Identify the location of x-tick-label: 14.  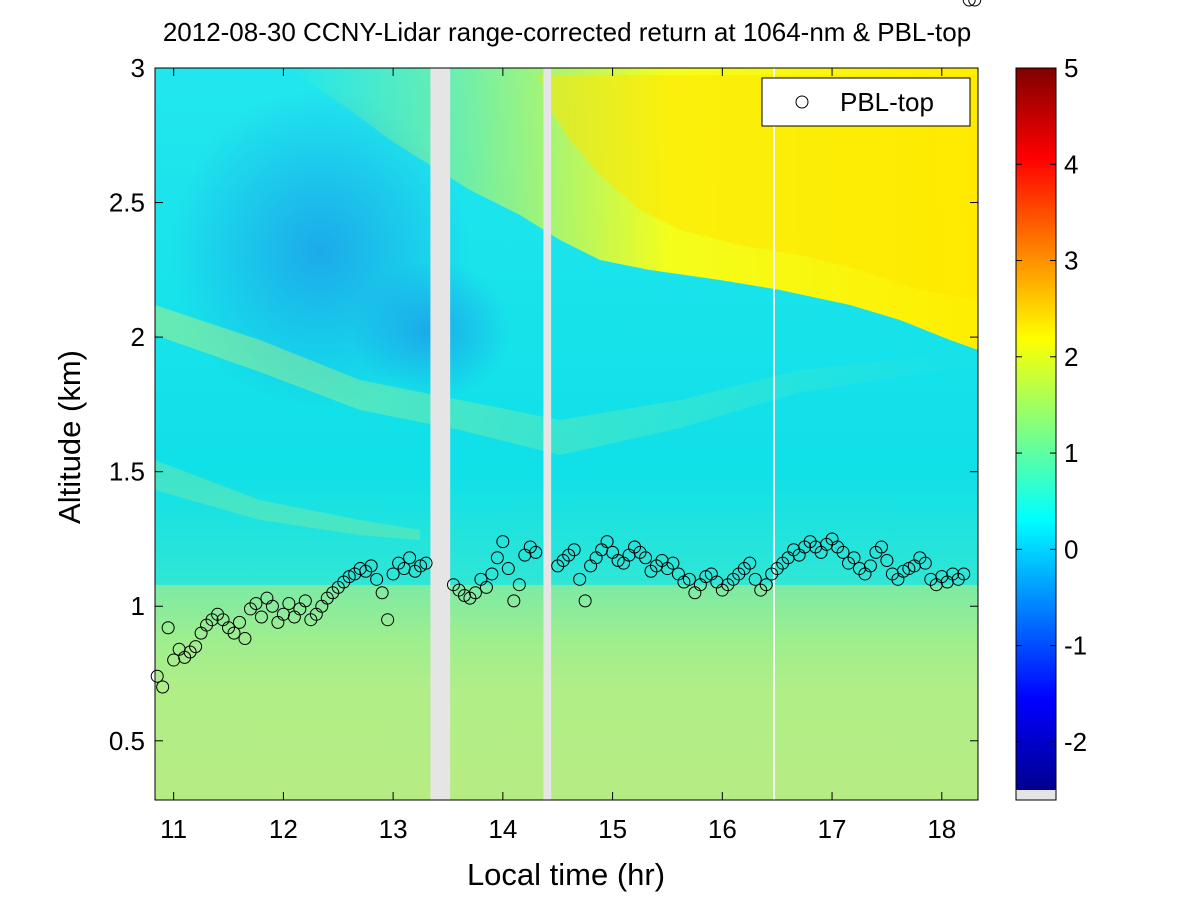
(502, 829).